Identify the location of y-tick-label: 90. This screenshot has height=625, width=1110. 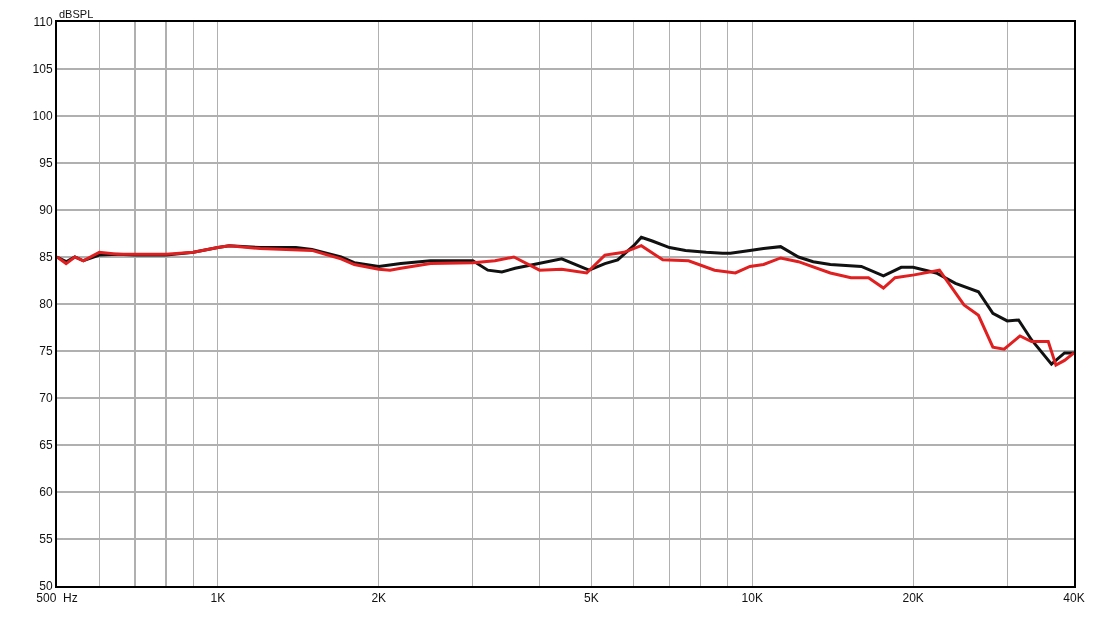
(46, 210).